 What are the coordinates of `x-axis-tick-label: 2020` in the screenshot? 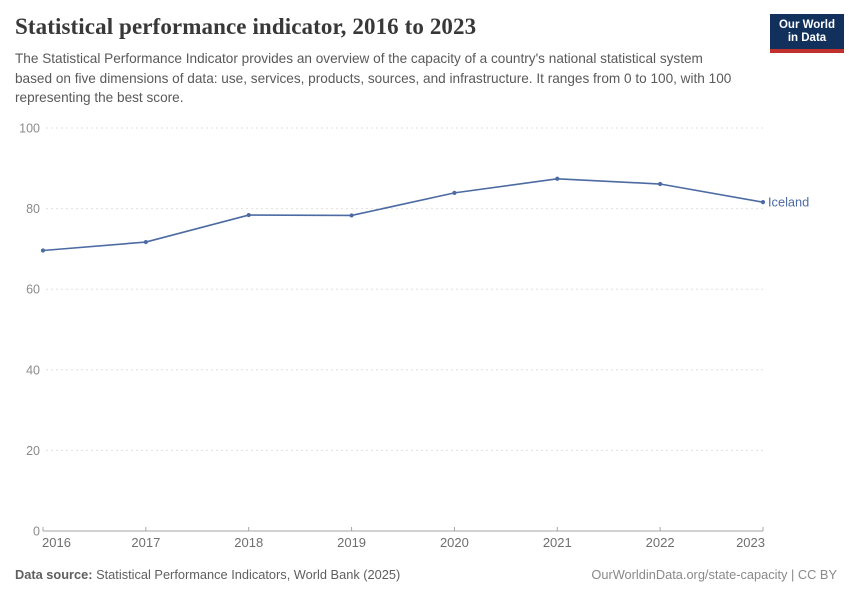 It's located at (454, 542).